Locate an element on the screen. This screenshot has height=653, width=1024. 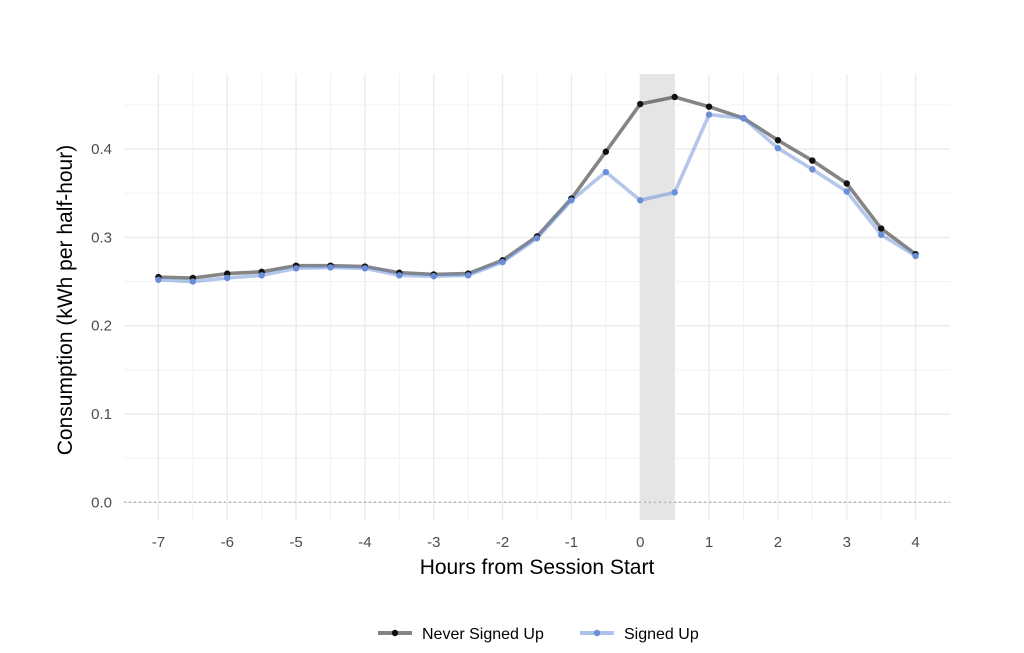
y-axis-tick-labels: 0.0 0.1 0.2 0.3 0.4 is located at coordinates (101, 326).